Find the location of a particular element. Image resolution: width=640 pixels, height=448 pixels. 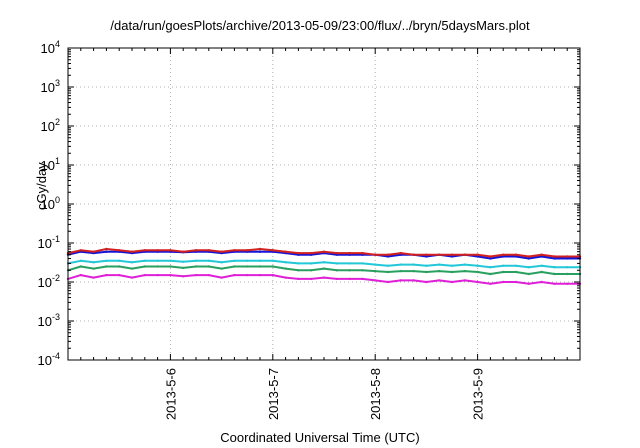

x-tick-label: 2013-5-7 is located at coordinates (273, 394).